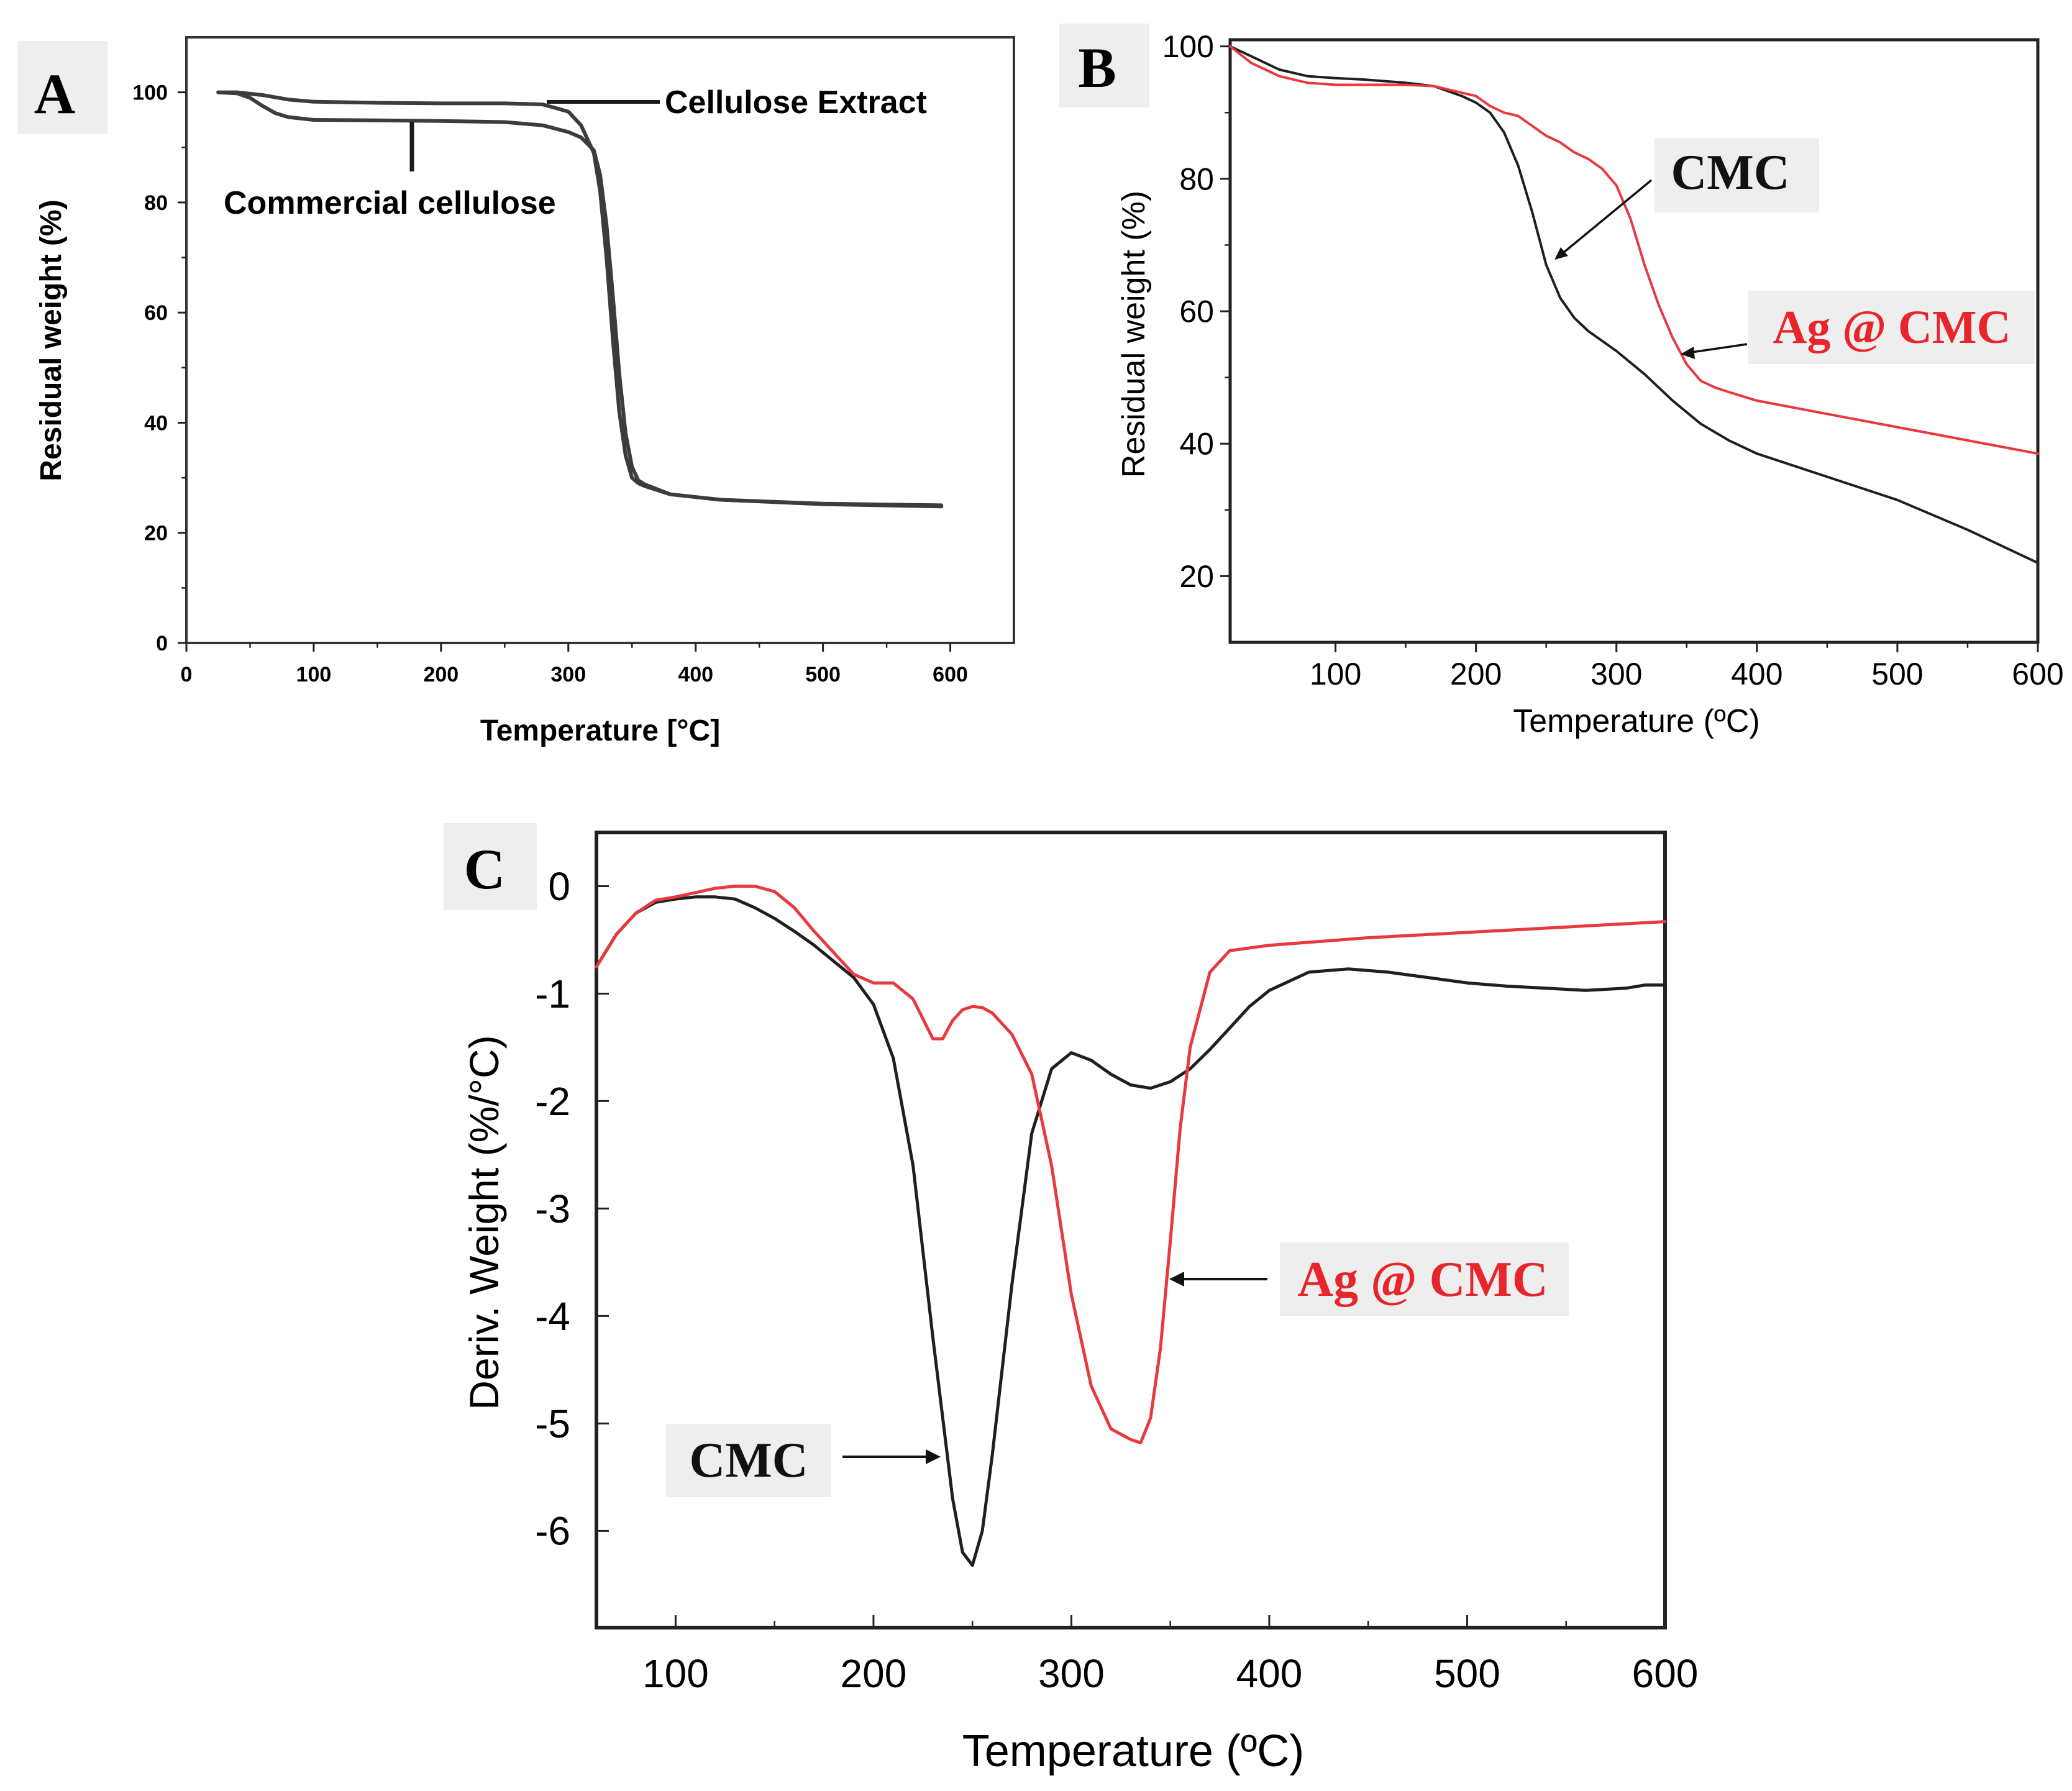 The width and height of the screenshot is (2072, 1791). What do you see at coordinates (552, 994) in the screenshot?
I see `panel-c-y-tick-label-1: -1` at bounding box center [552, 994].